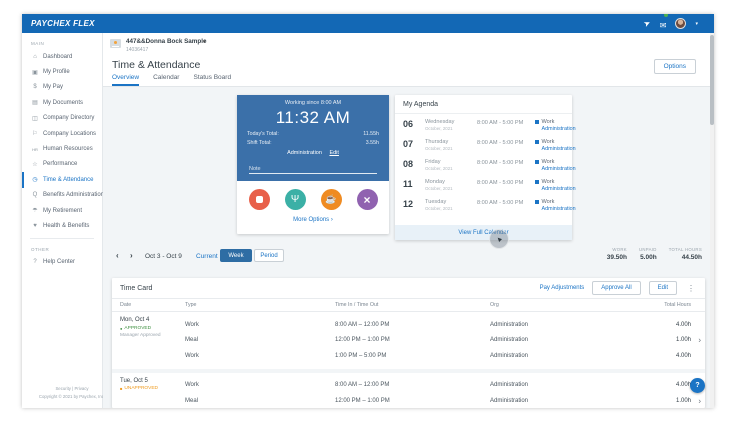  What do you see at coordinates (166, 77) in the screenshot?
I see `tab-calendar: Calendar` at bounding box center [166, 77].